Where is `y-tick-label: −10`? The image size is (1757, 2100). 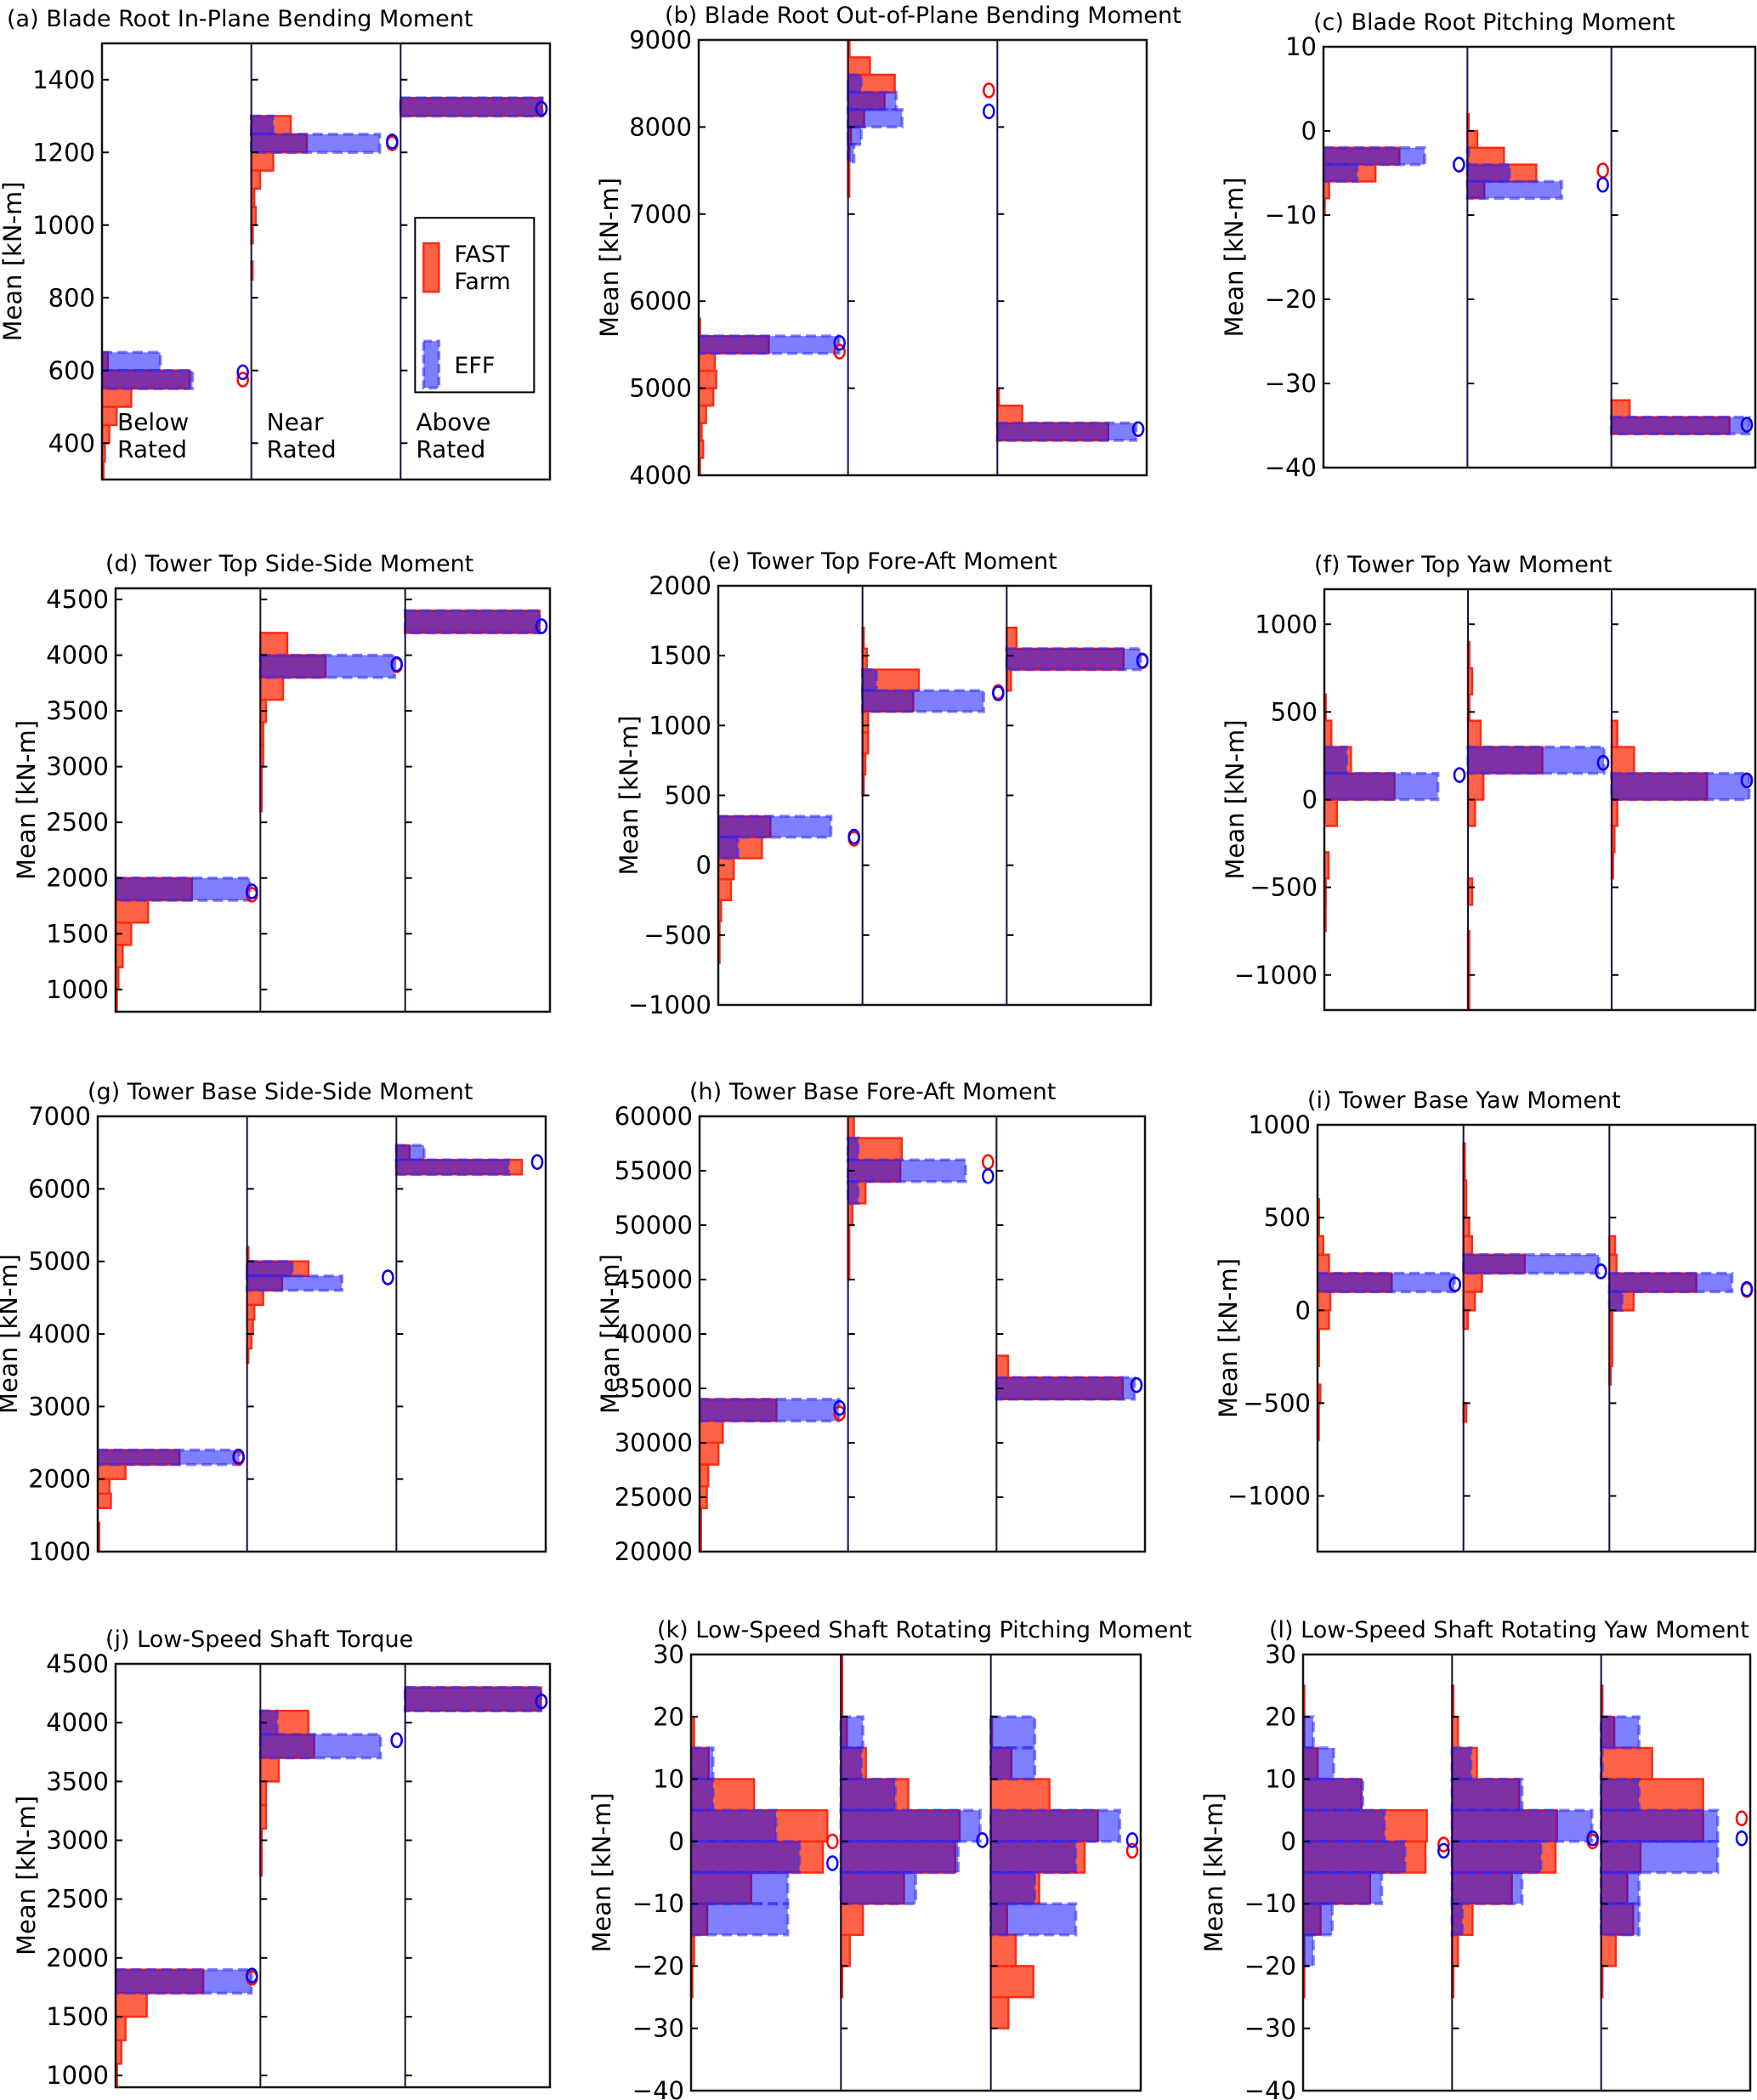 y-tick-label: −10 is located at coordinates (658, 1903).